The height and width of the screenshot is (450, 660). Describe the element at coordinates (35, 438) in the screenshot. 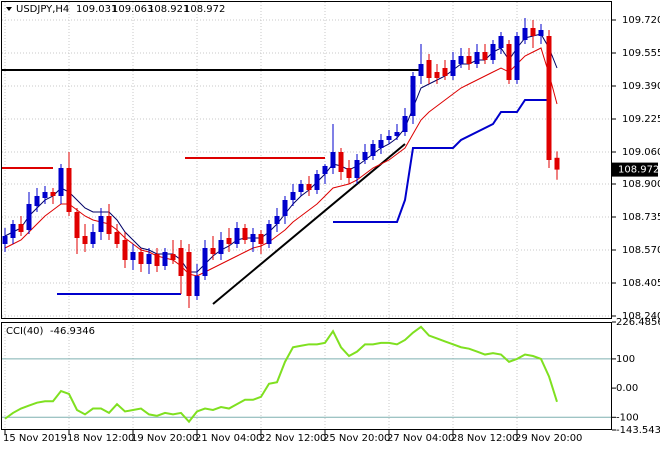

I see `x-tick-label: 15 Nov 2019` at that location.